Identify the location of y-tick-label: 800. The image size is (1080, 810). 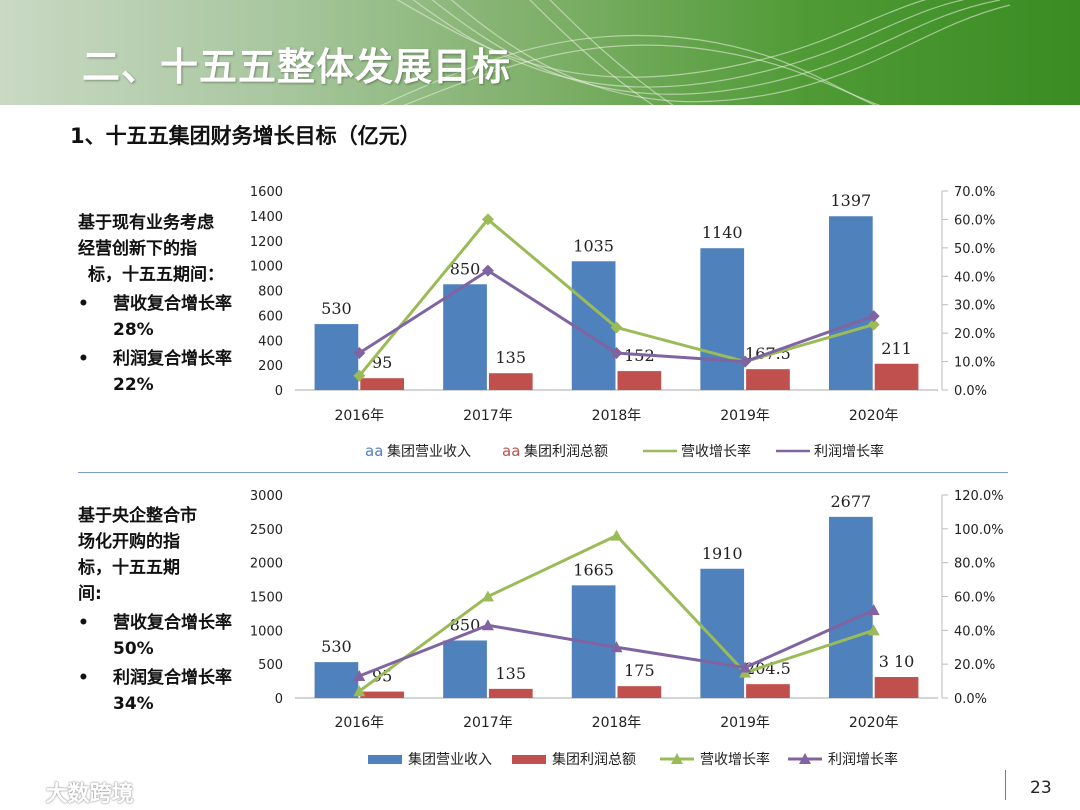
(270, 292).